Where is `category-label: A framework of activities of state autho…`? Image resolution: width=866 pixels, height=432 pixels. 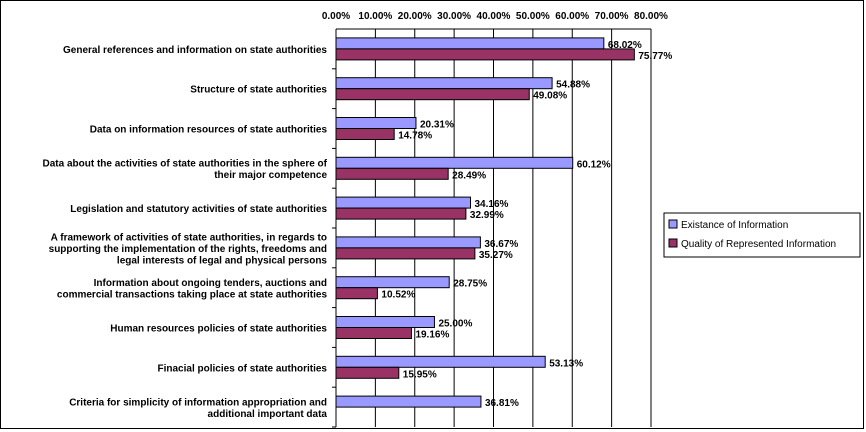
category-label: A framework of activities of state autho… is located at coordinates (189, 237).